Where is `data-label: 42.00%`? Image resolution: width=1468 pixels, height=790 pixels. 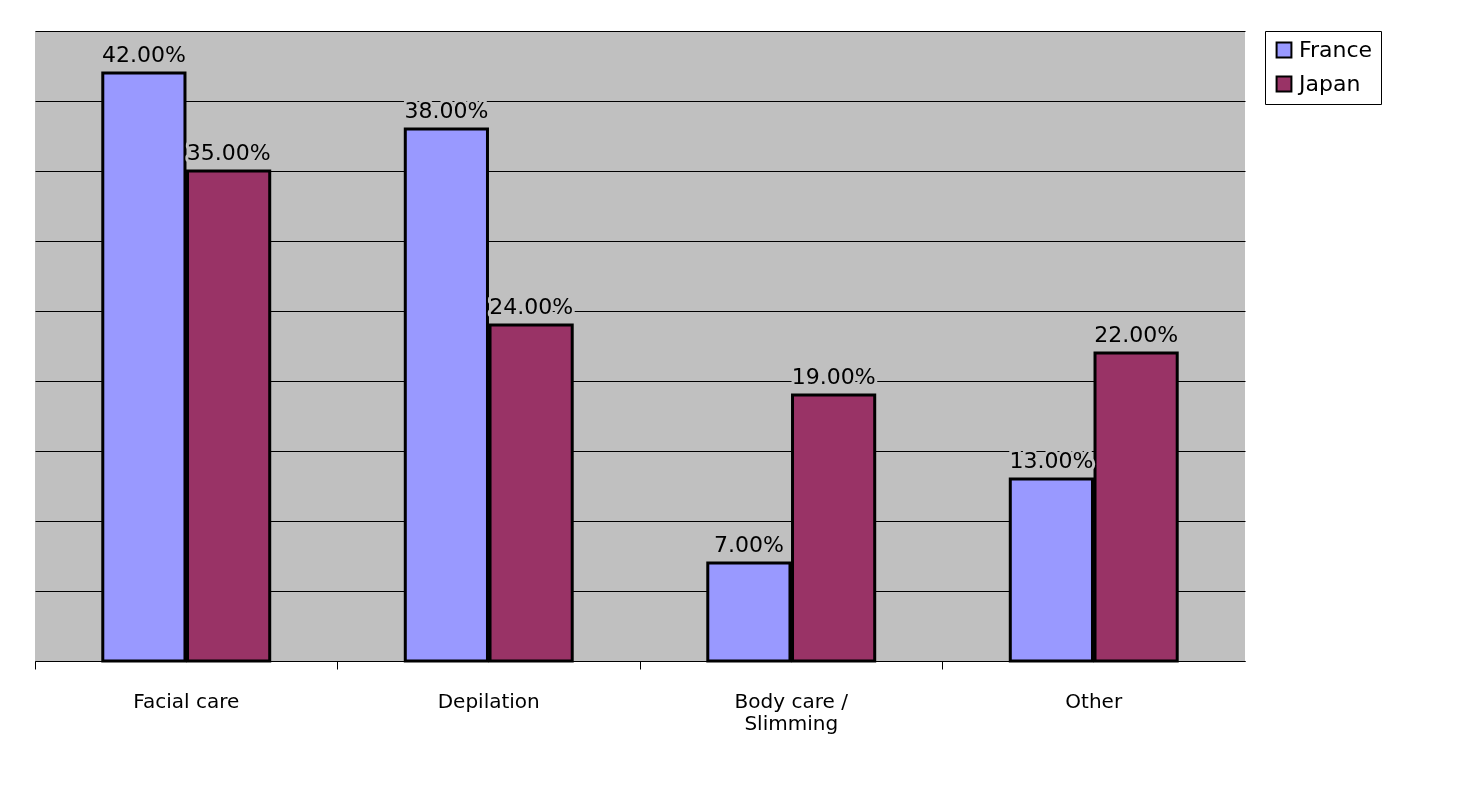 data-label: 42.00% is located at coordinates (143, 54).